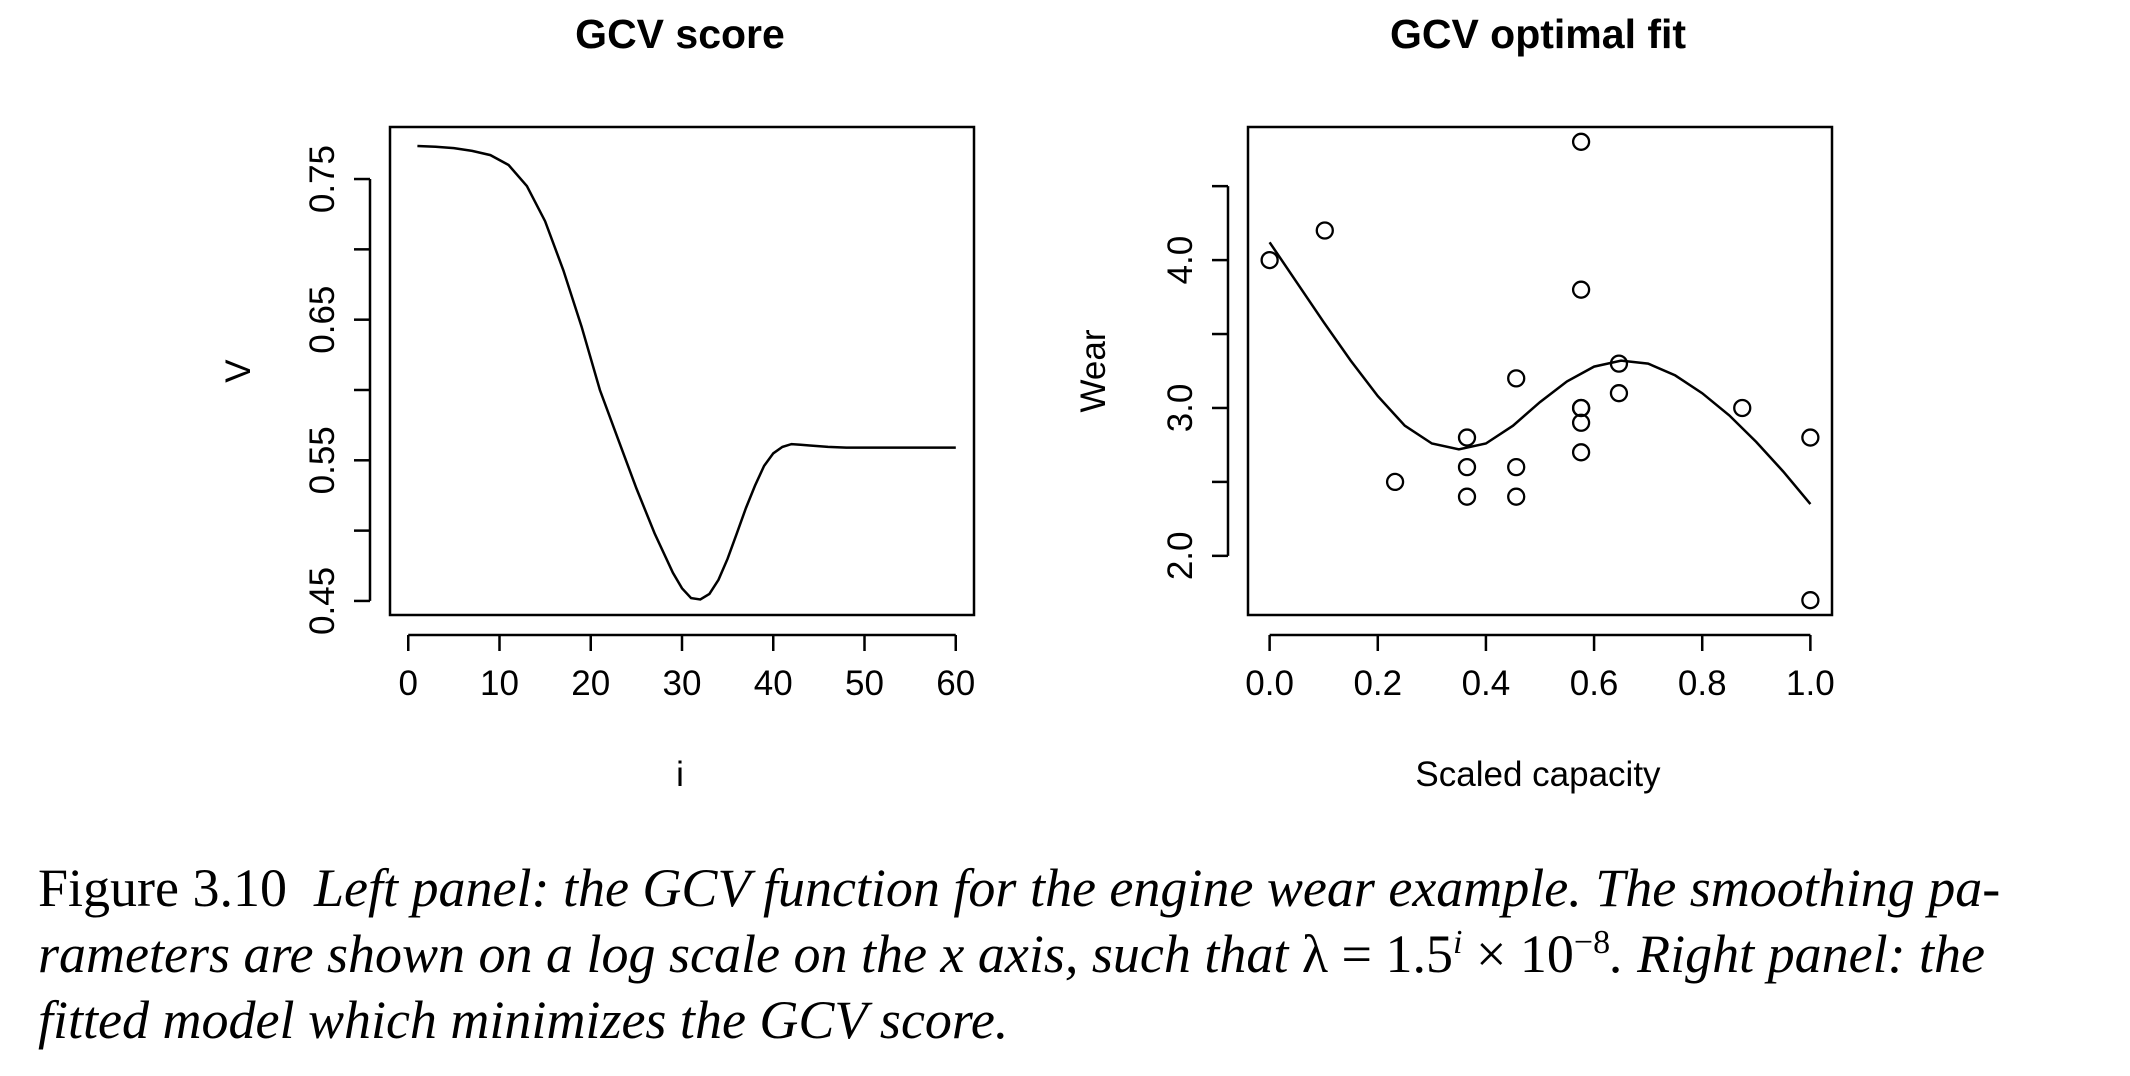  What do you see at coordinates (322, 179) in the screenshot?
I see `y-tick-label: 0.75` at bounding box center [322, 179].